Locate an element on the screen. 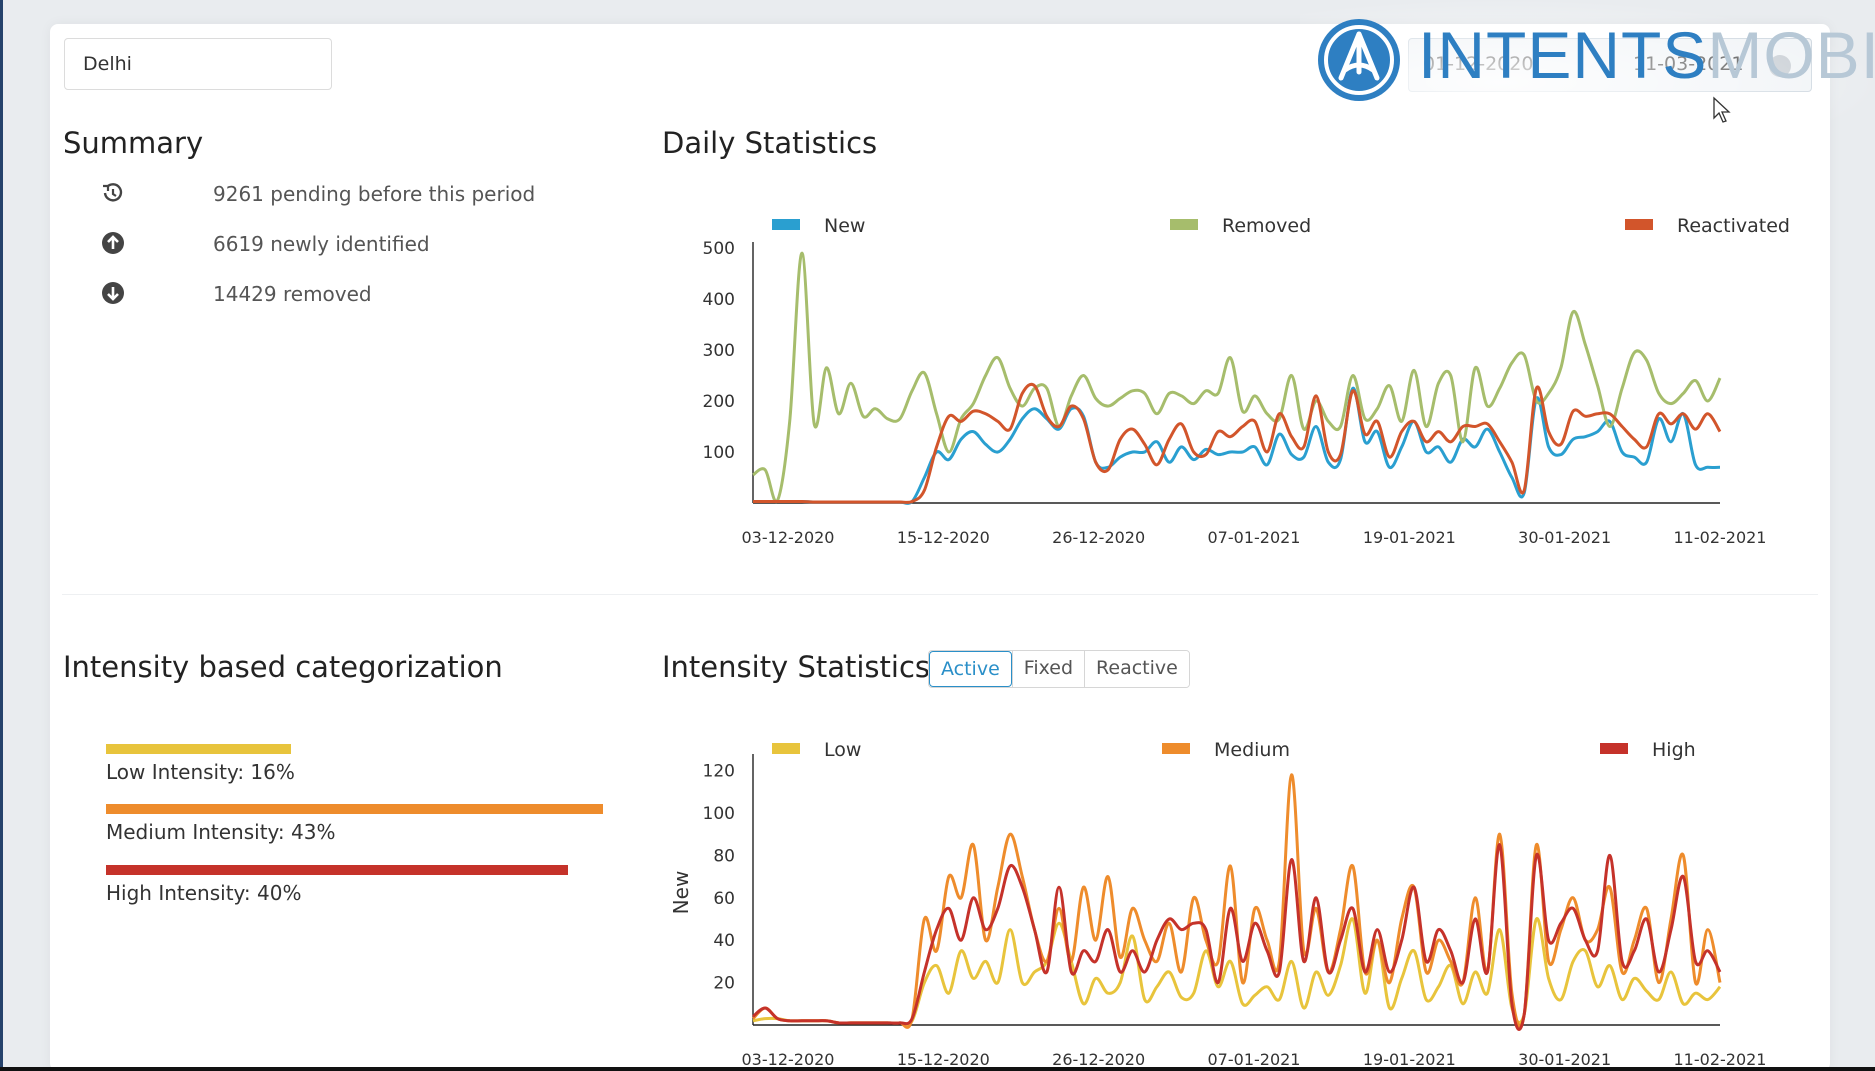 The height and width of the screenshot is (1071, 1875). bar-low-label: Low Intensity: 16% is located at coordinates (200, 772).